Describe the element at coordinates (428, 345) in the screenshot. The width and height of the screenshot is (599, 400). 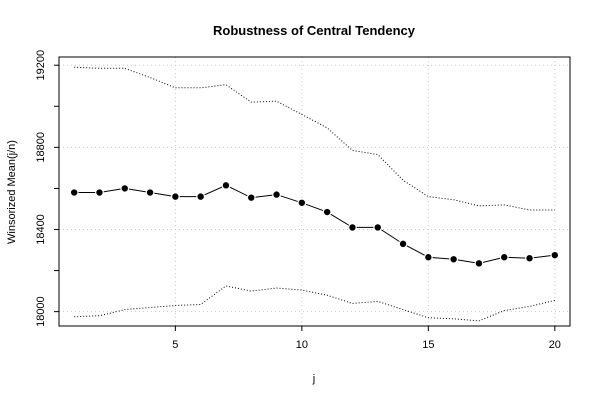
I see `x-tick-label: 15` at that location.